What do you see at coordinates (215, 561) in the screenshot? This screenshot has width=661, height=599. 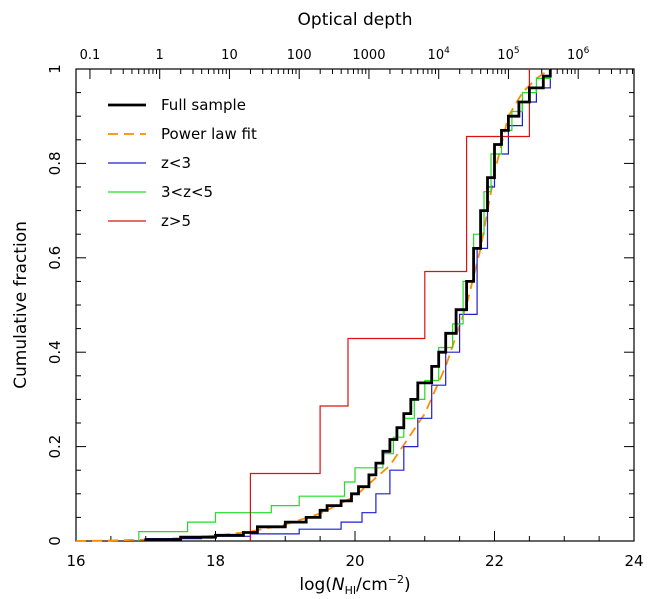 I see `x-tick-label: 18` at bounding box center [215, 561].